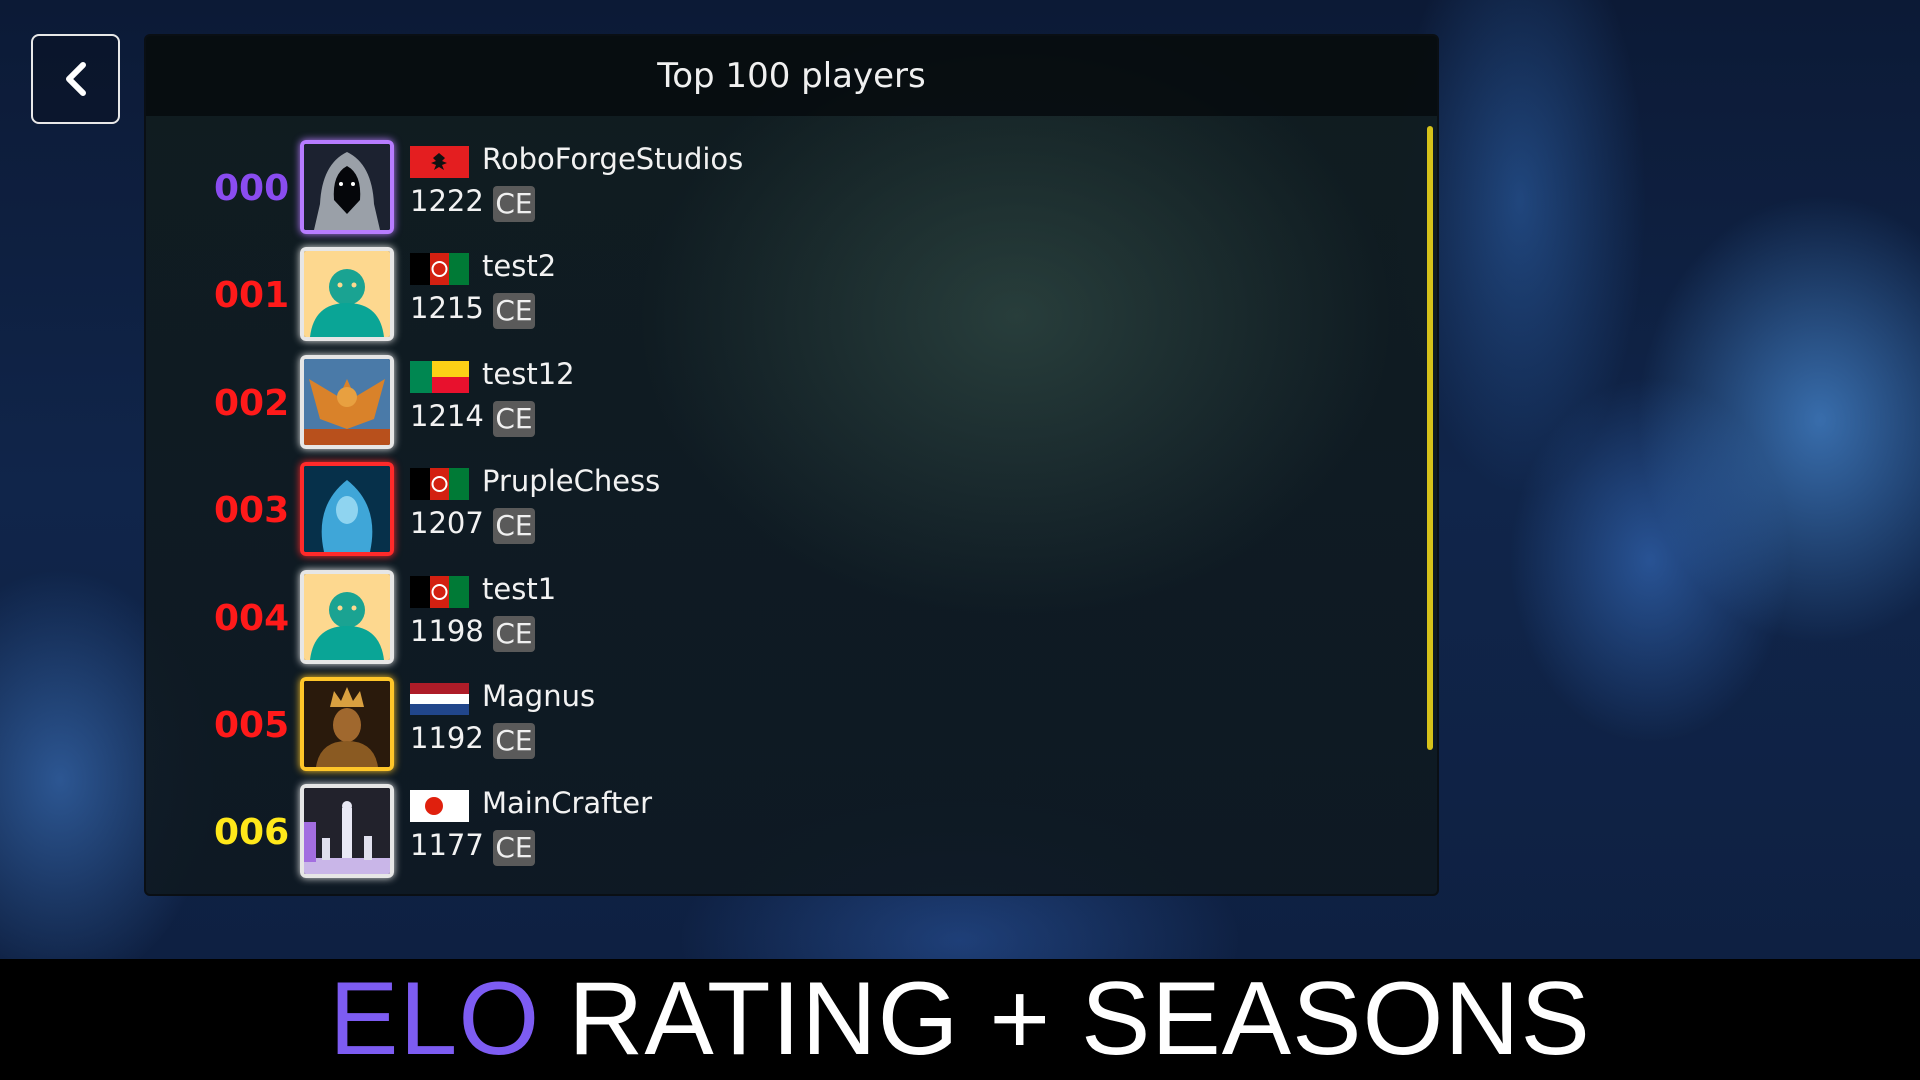  What do you see at coordinates (519, 588) in the screenshot?
I see `player-name: test1` at bounding box center [519, 588].